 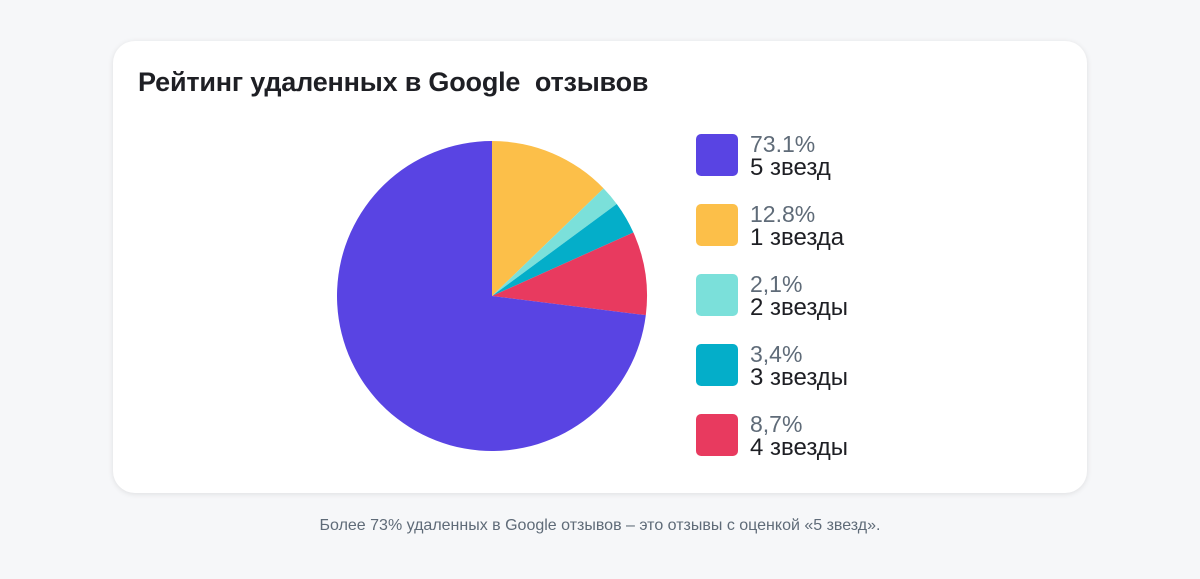 I want to click on legend-percent: 73.1%, so click(x=783, y=144).